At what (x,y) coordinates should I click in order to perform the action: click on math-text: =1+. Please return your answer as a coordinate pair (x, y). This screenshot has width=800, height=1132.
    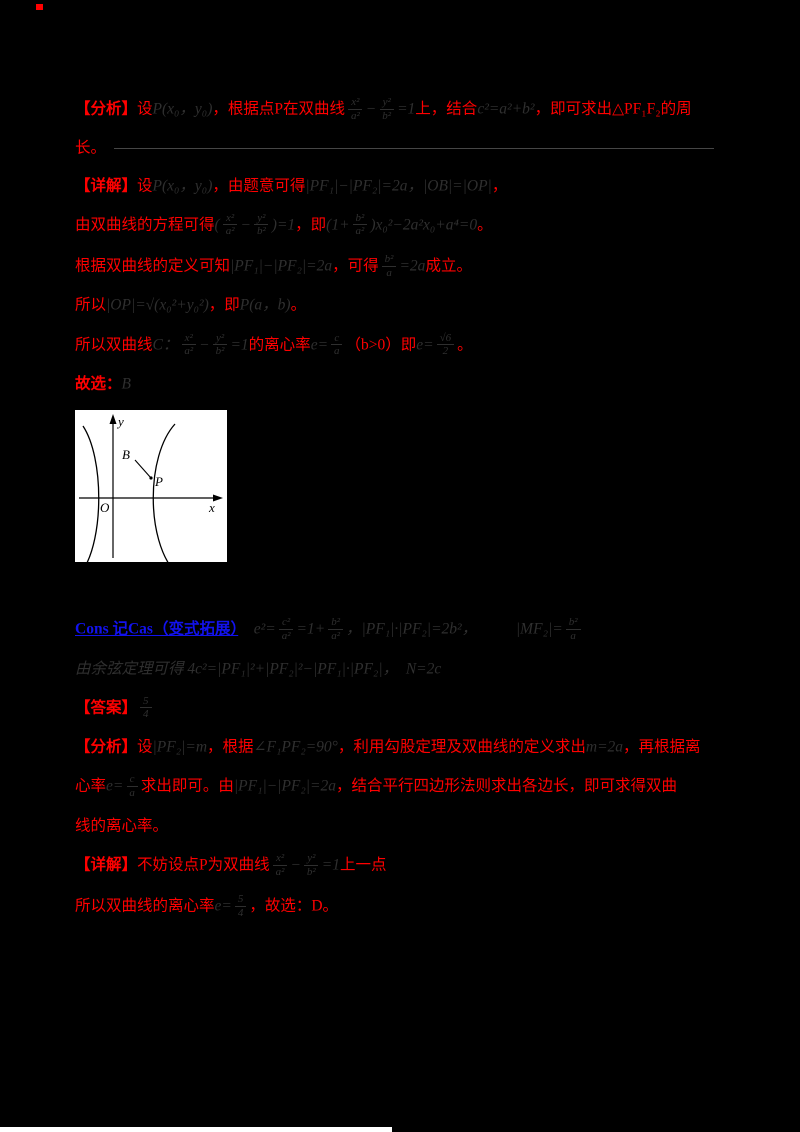
    Looking at the image, I should click on (311, 629).